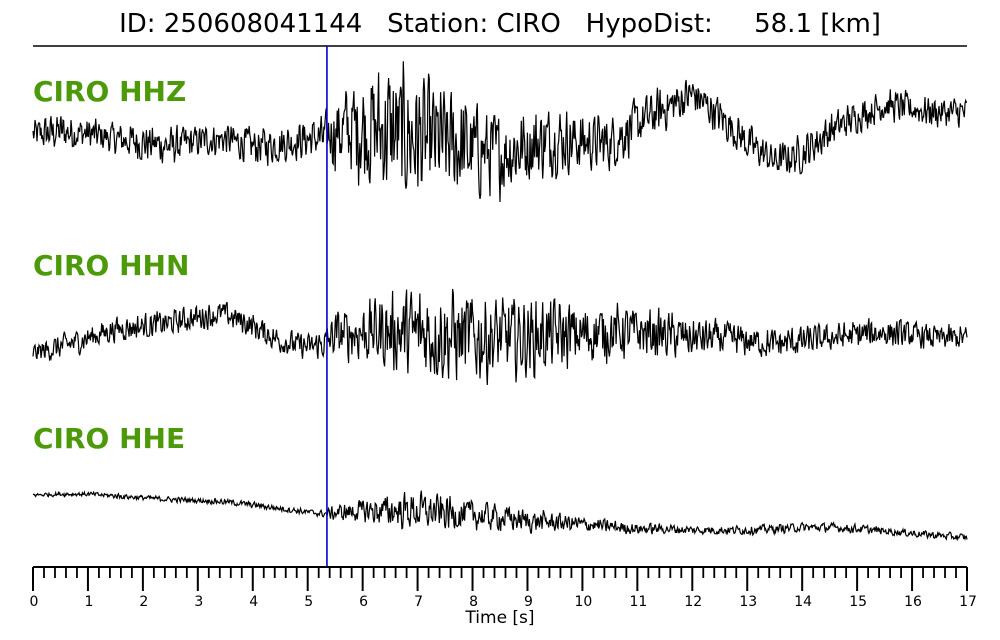 The image size is (1000, 640). What do you see at coordinates (500, 337) in the screenshot?
I see `trace-ciro-hhn` at bounding box center [500, 337].